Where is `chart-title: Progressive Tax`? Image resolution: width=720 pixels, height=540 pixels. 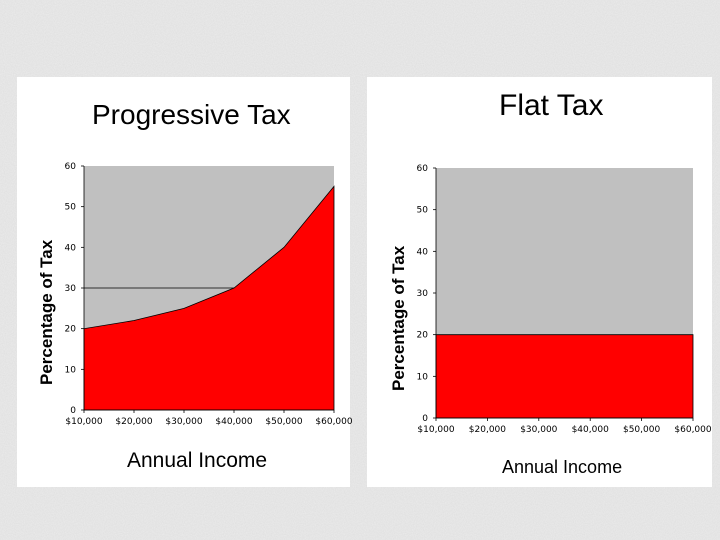
chart-title: Progressive Tax is located at coordinates (191, 114).